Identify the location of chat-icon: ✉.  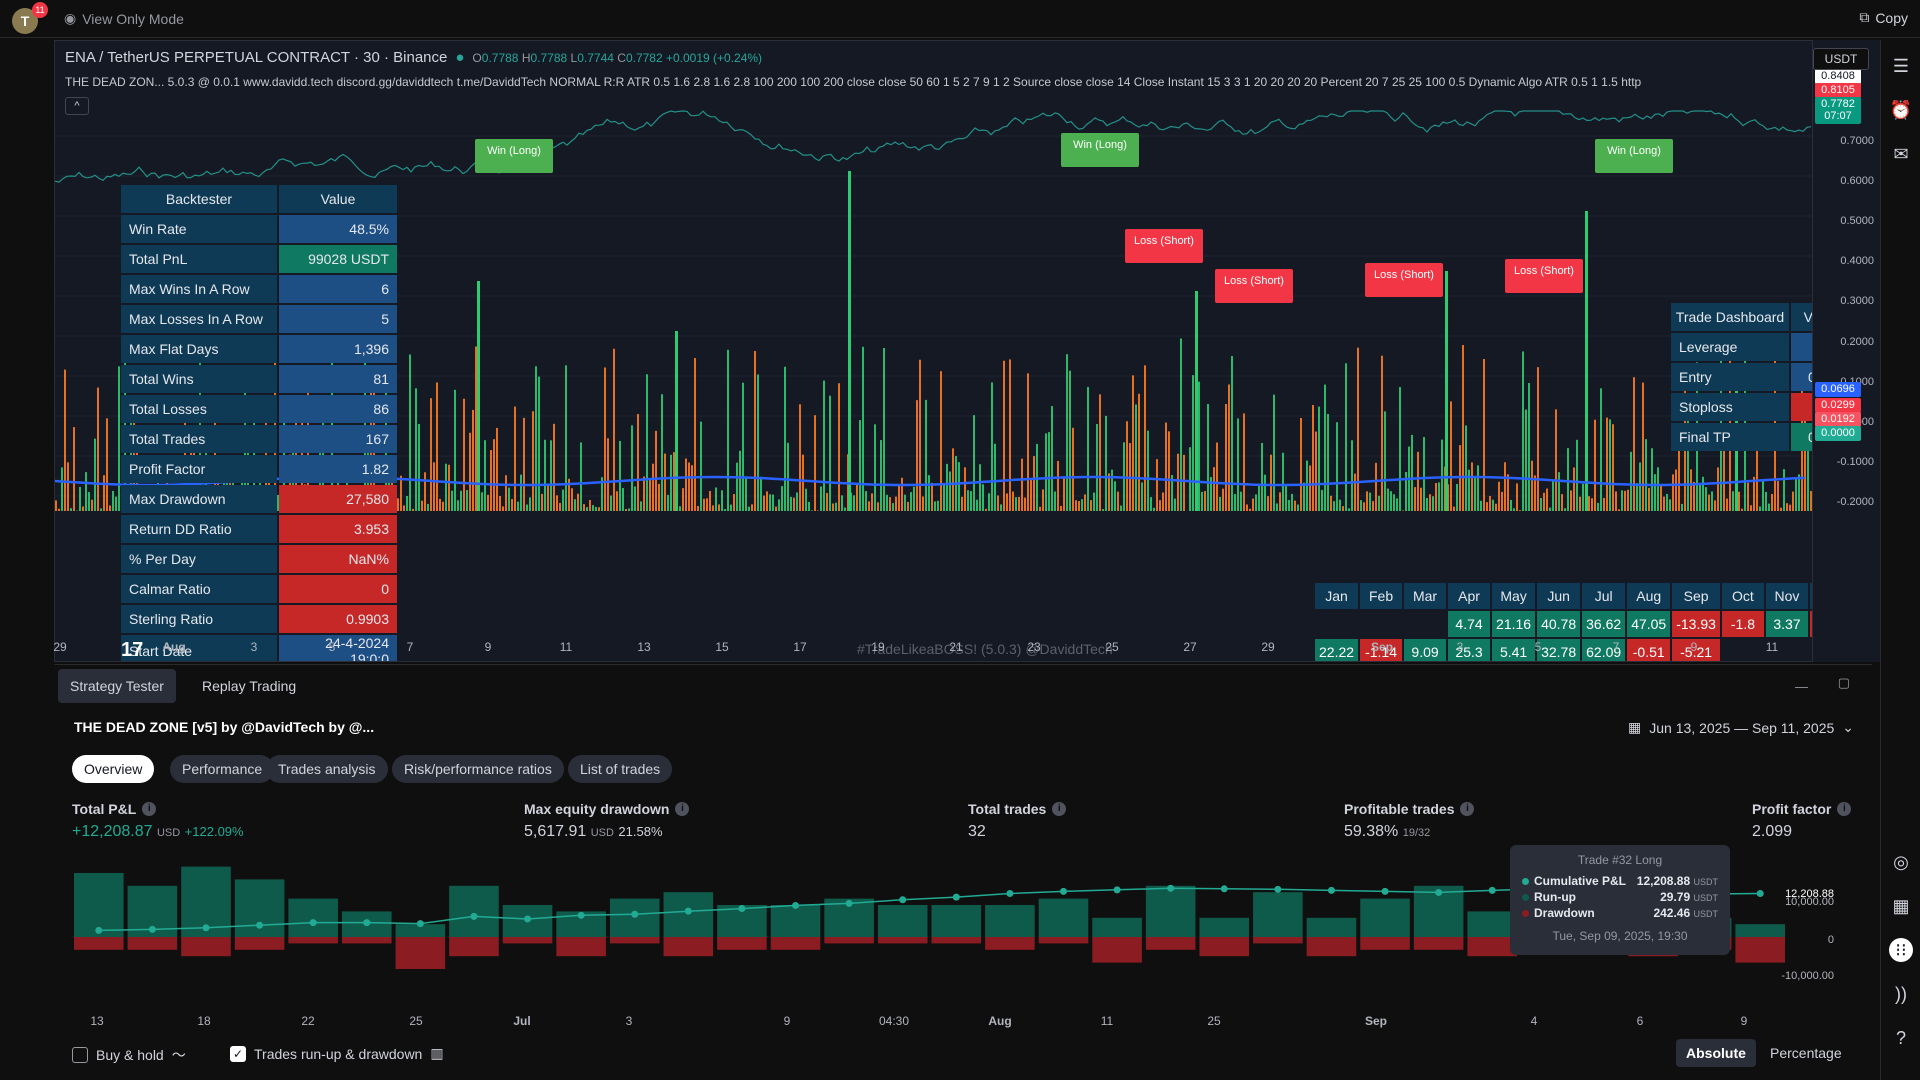
(1901, 154).